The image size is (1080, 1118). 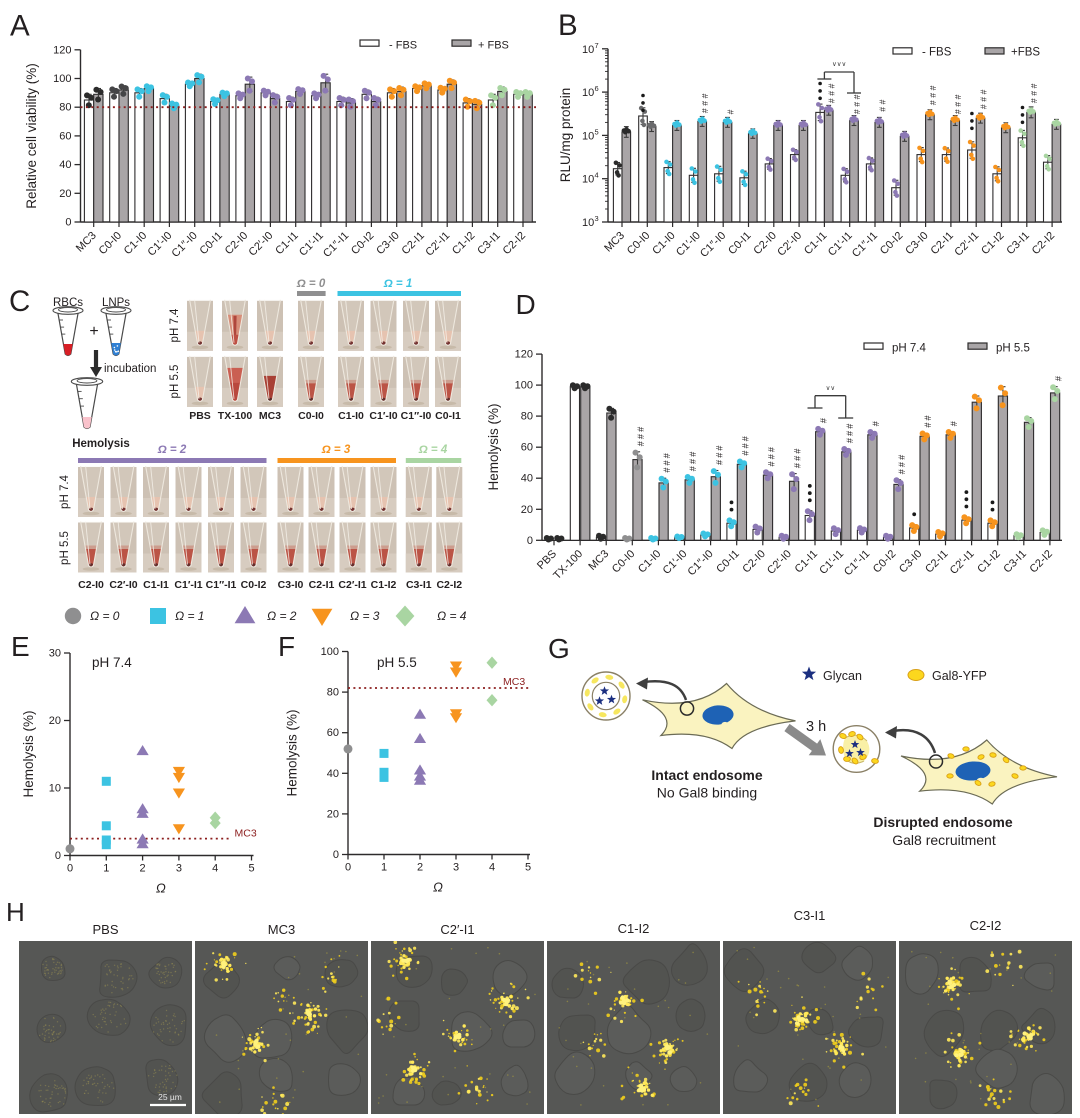 What do you see at coordinates (179, 869) in the screenshot?
I see `svg-text: 3` at bounding box center [179, 869].